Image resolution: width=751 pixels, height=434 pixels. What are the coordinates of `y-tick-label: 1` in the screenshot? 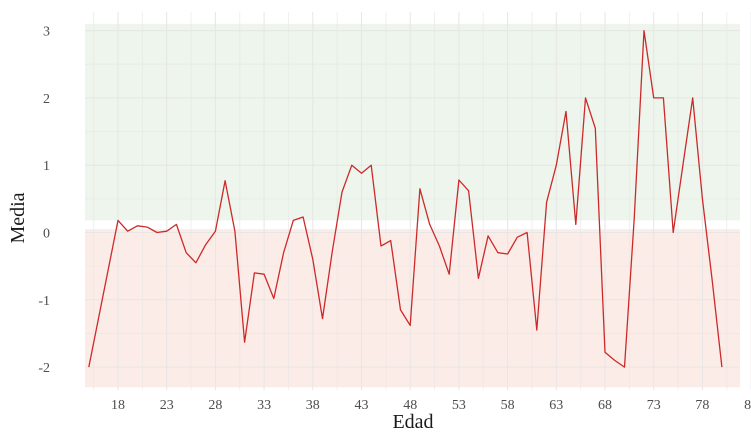 It's located at (46, 166).